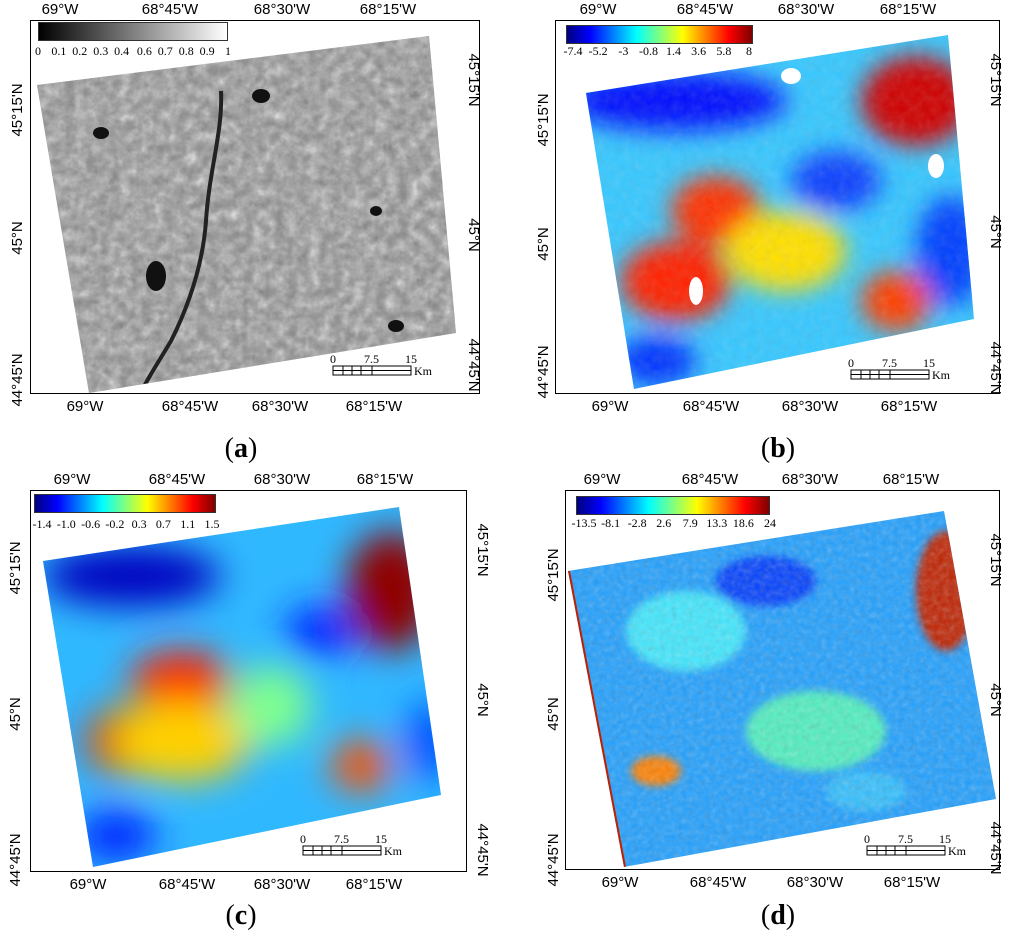 This screenshot has height=936, width=1024. Describe the element at coordinates (995, 700) in the screenshot. I see `right-tick-d: 45°N` at that location.